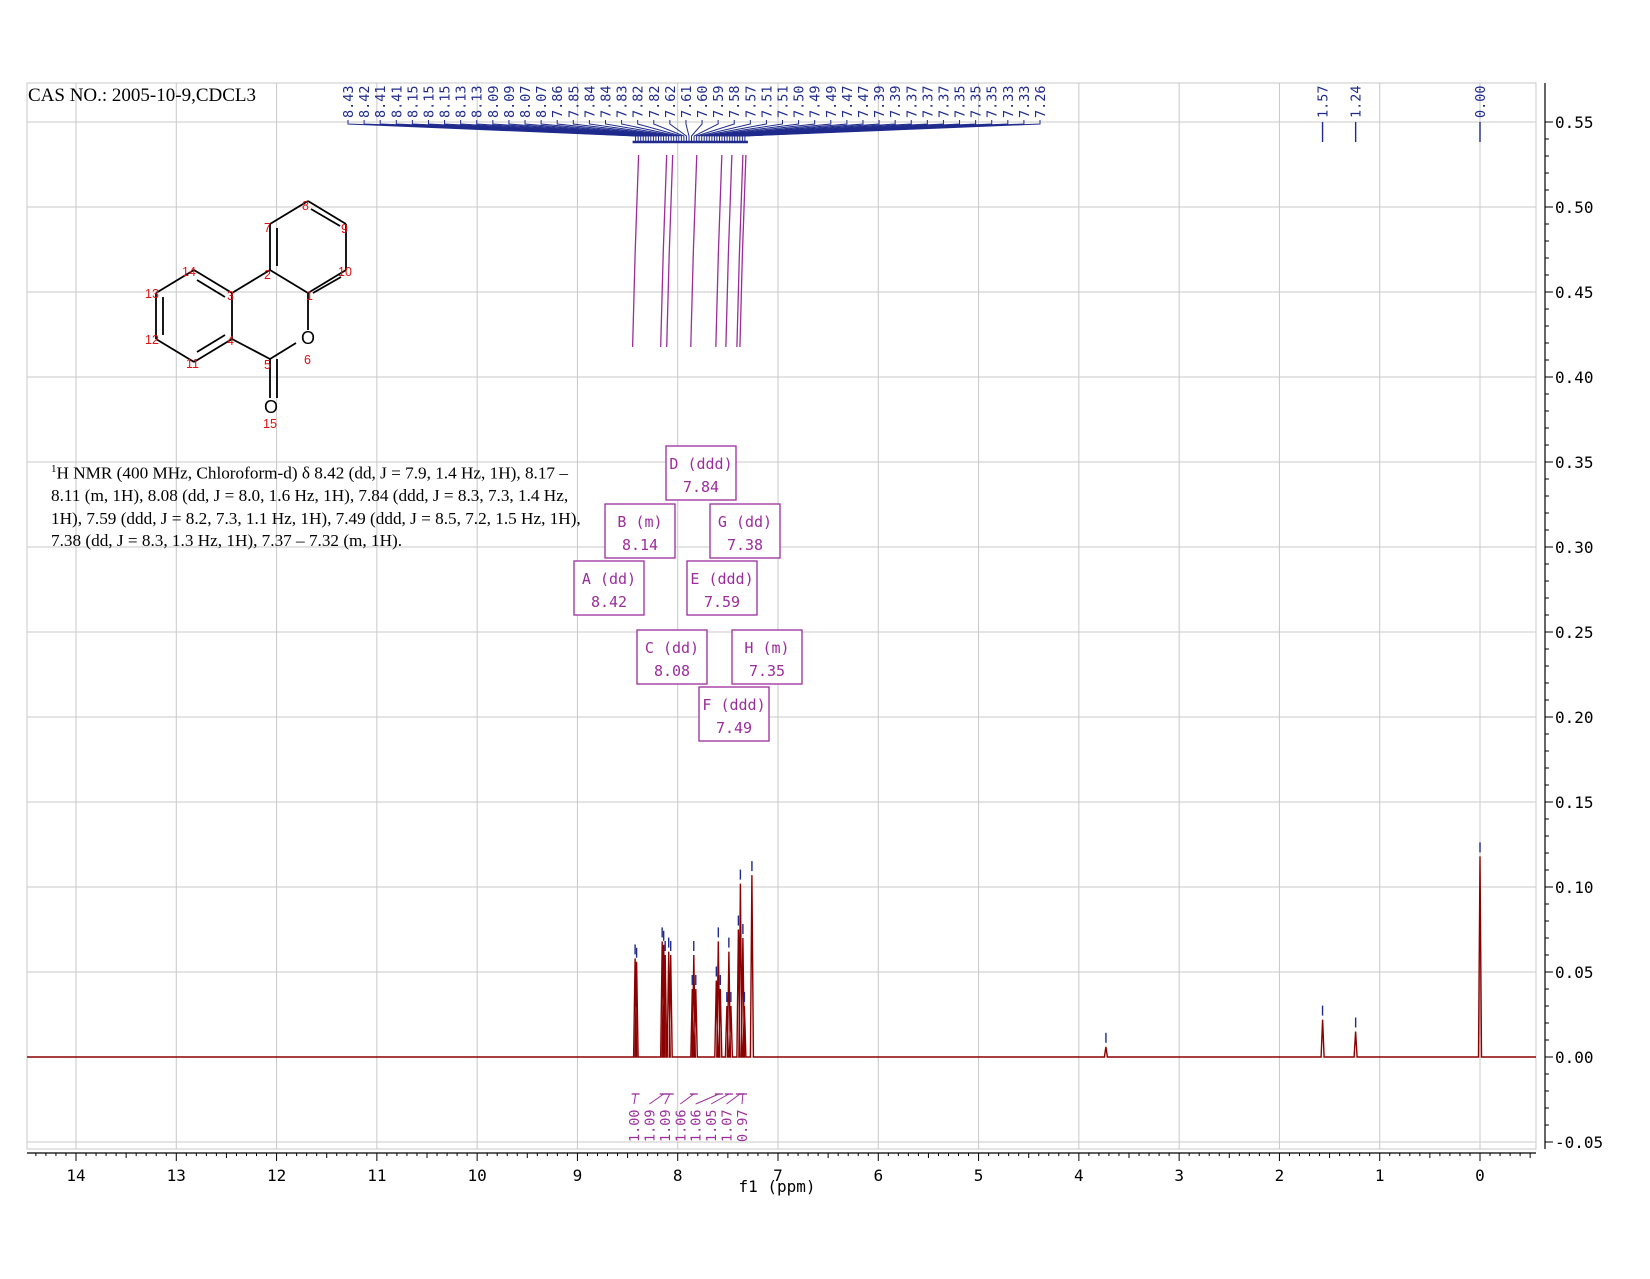  I want to click on peak-label: 1.24, so click(1357, 101).